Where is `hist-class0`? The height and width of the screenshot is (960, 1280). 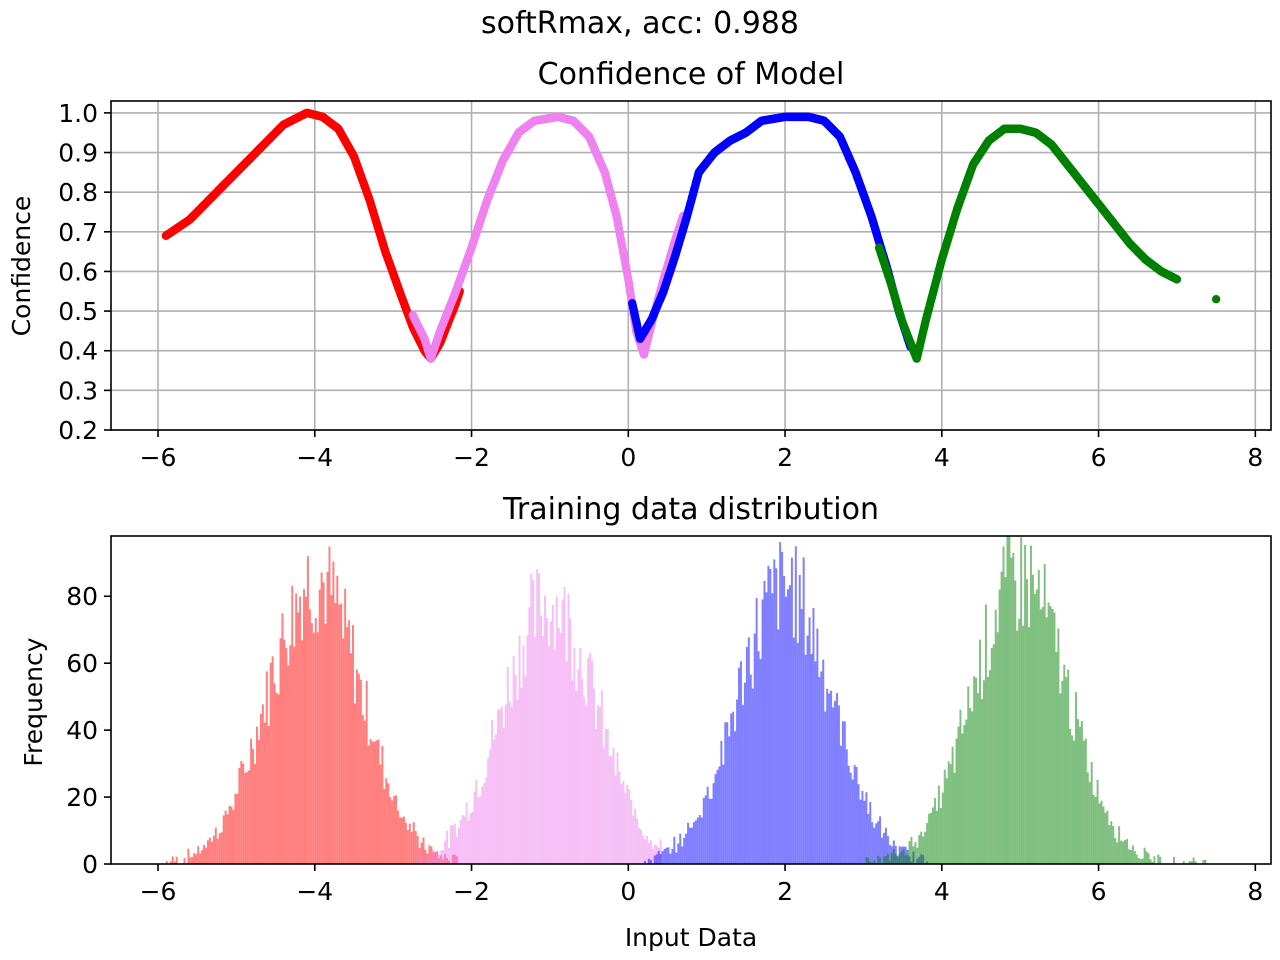 hist-class0 is located at coordinates (311, 705).